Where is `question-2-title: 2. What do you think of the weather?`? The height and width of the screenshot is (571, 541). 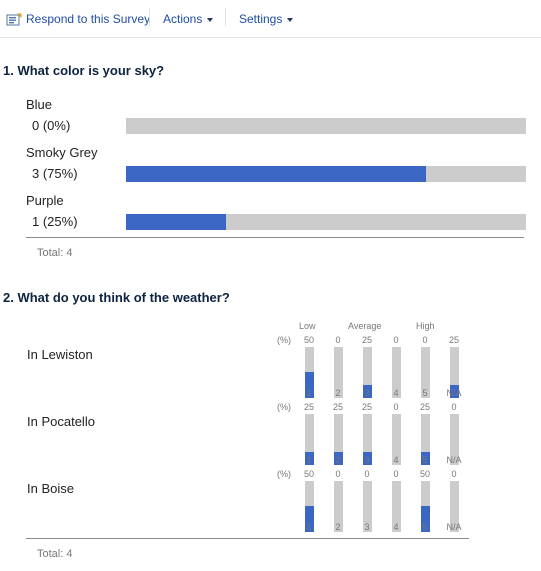 question-2-title: 2. What do you think of the weather? is located at coordinates (116, 297).